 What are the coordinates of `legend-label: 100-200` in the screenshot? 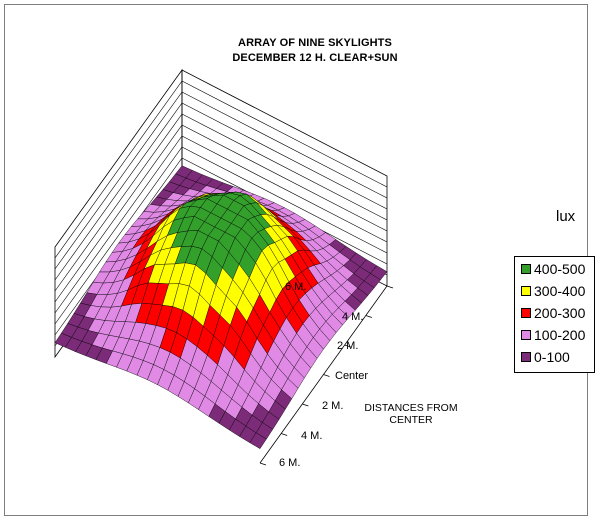 It's located at (560, 335).